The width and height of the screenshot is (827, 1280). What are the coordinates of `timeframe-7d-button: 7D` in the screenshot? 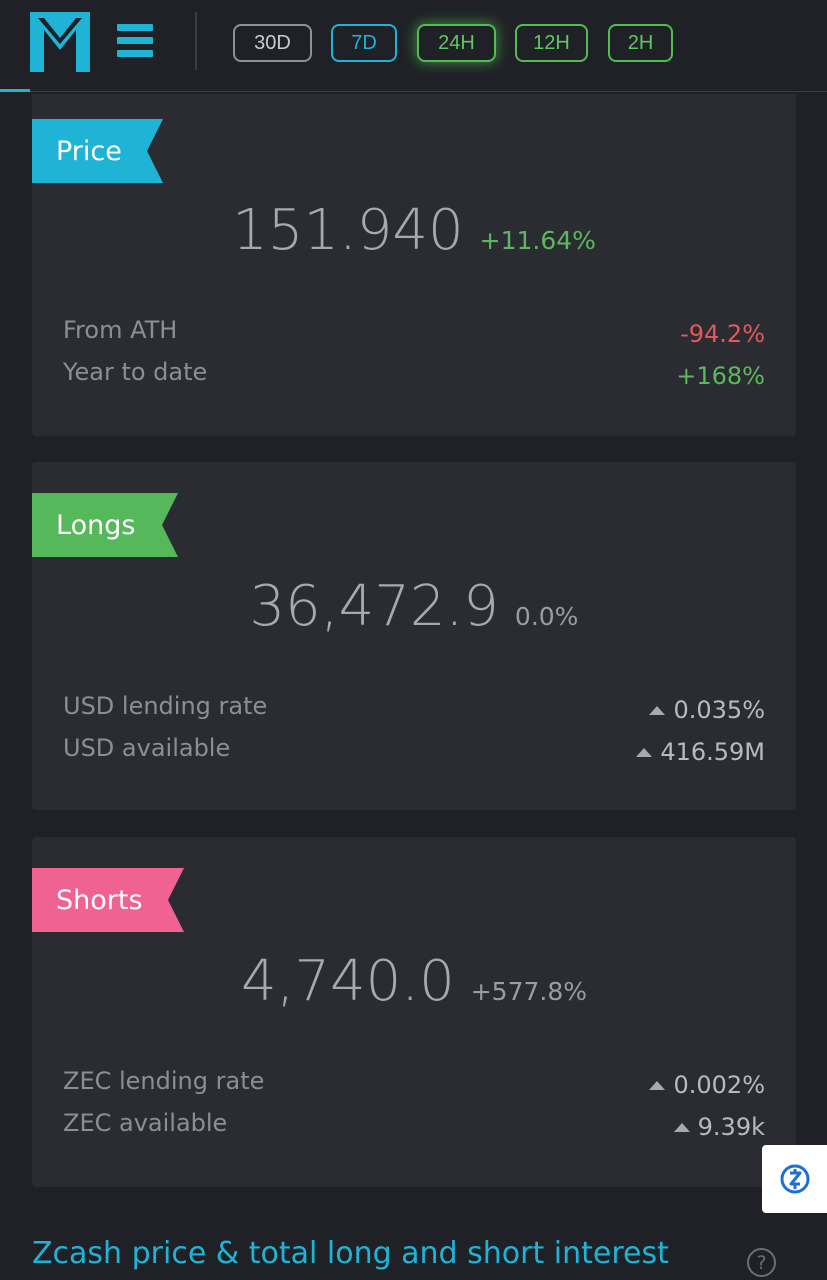 It's located at (364, 43).